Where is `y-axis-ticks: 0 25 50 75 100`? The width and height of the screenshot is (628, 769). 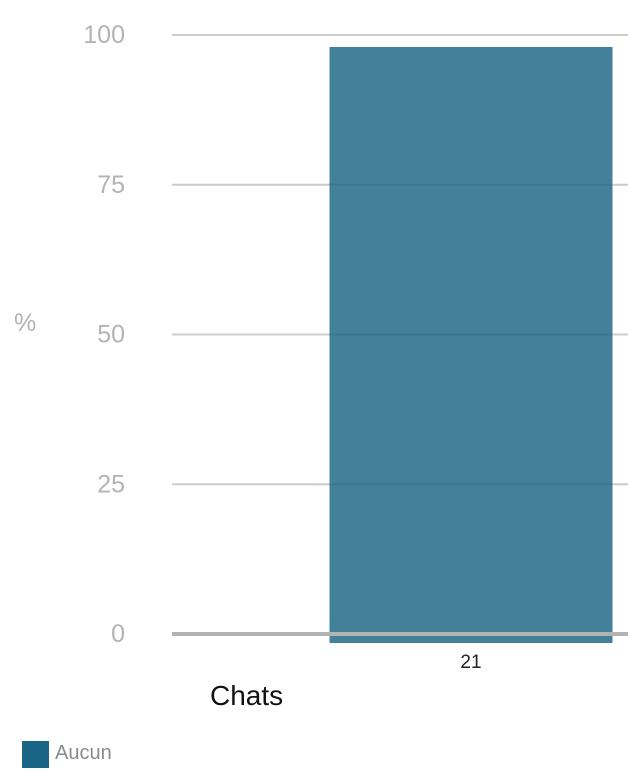 y-axis-ticks: 0 25 50 75 100 is located at coordinates (104, 334).